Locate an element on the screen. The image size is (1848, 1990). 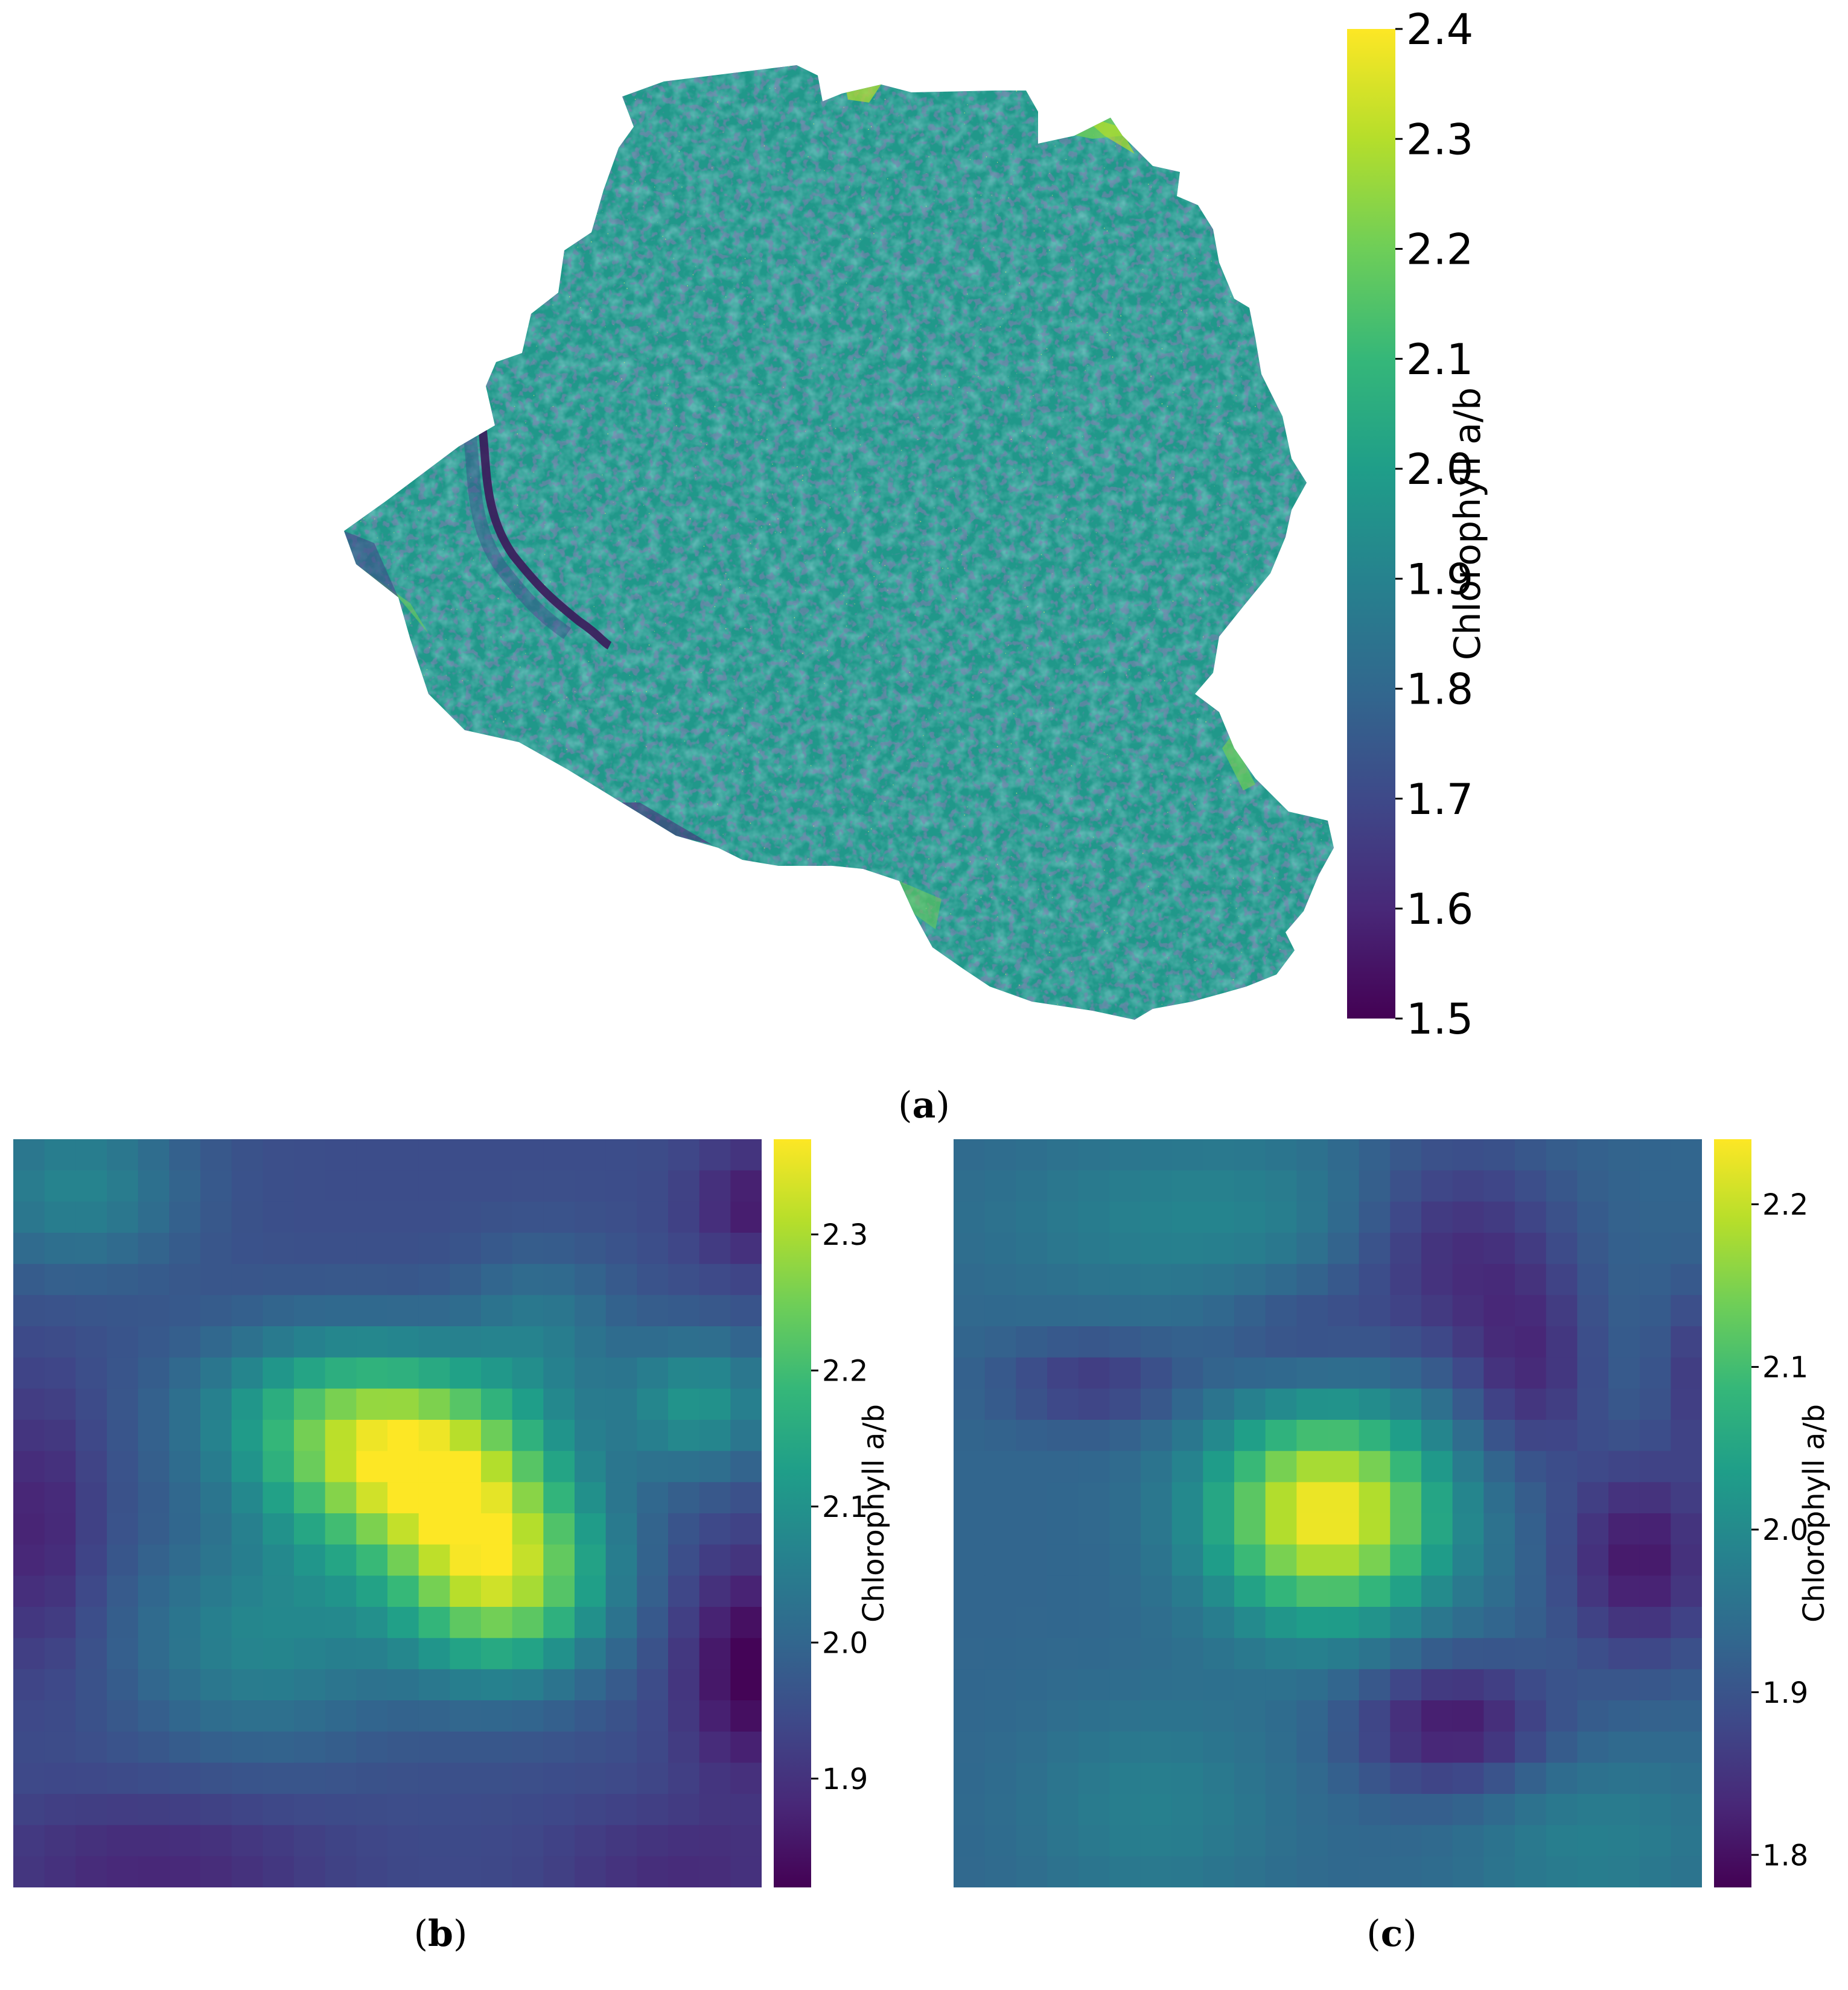
colorbar-b-ticks: 1.9 2.0 2.1 2.2 2.3 is located at coordinates (839, 1507).